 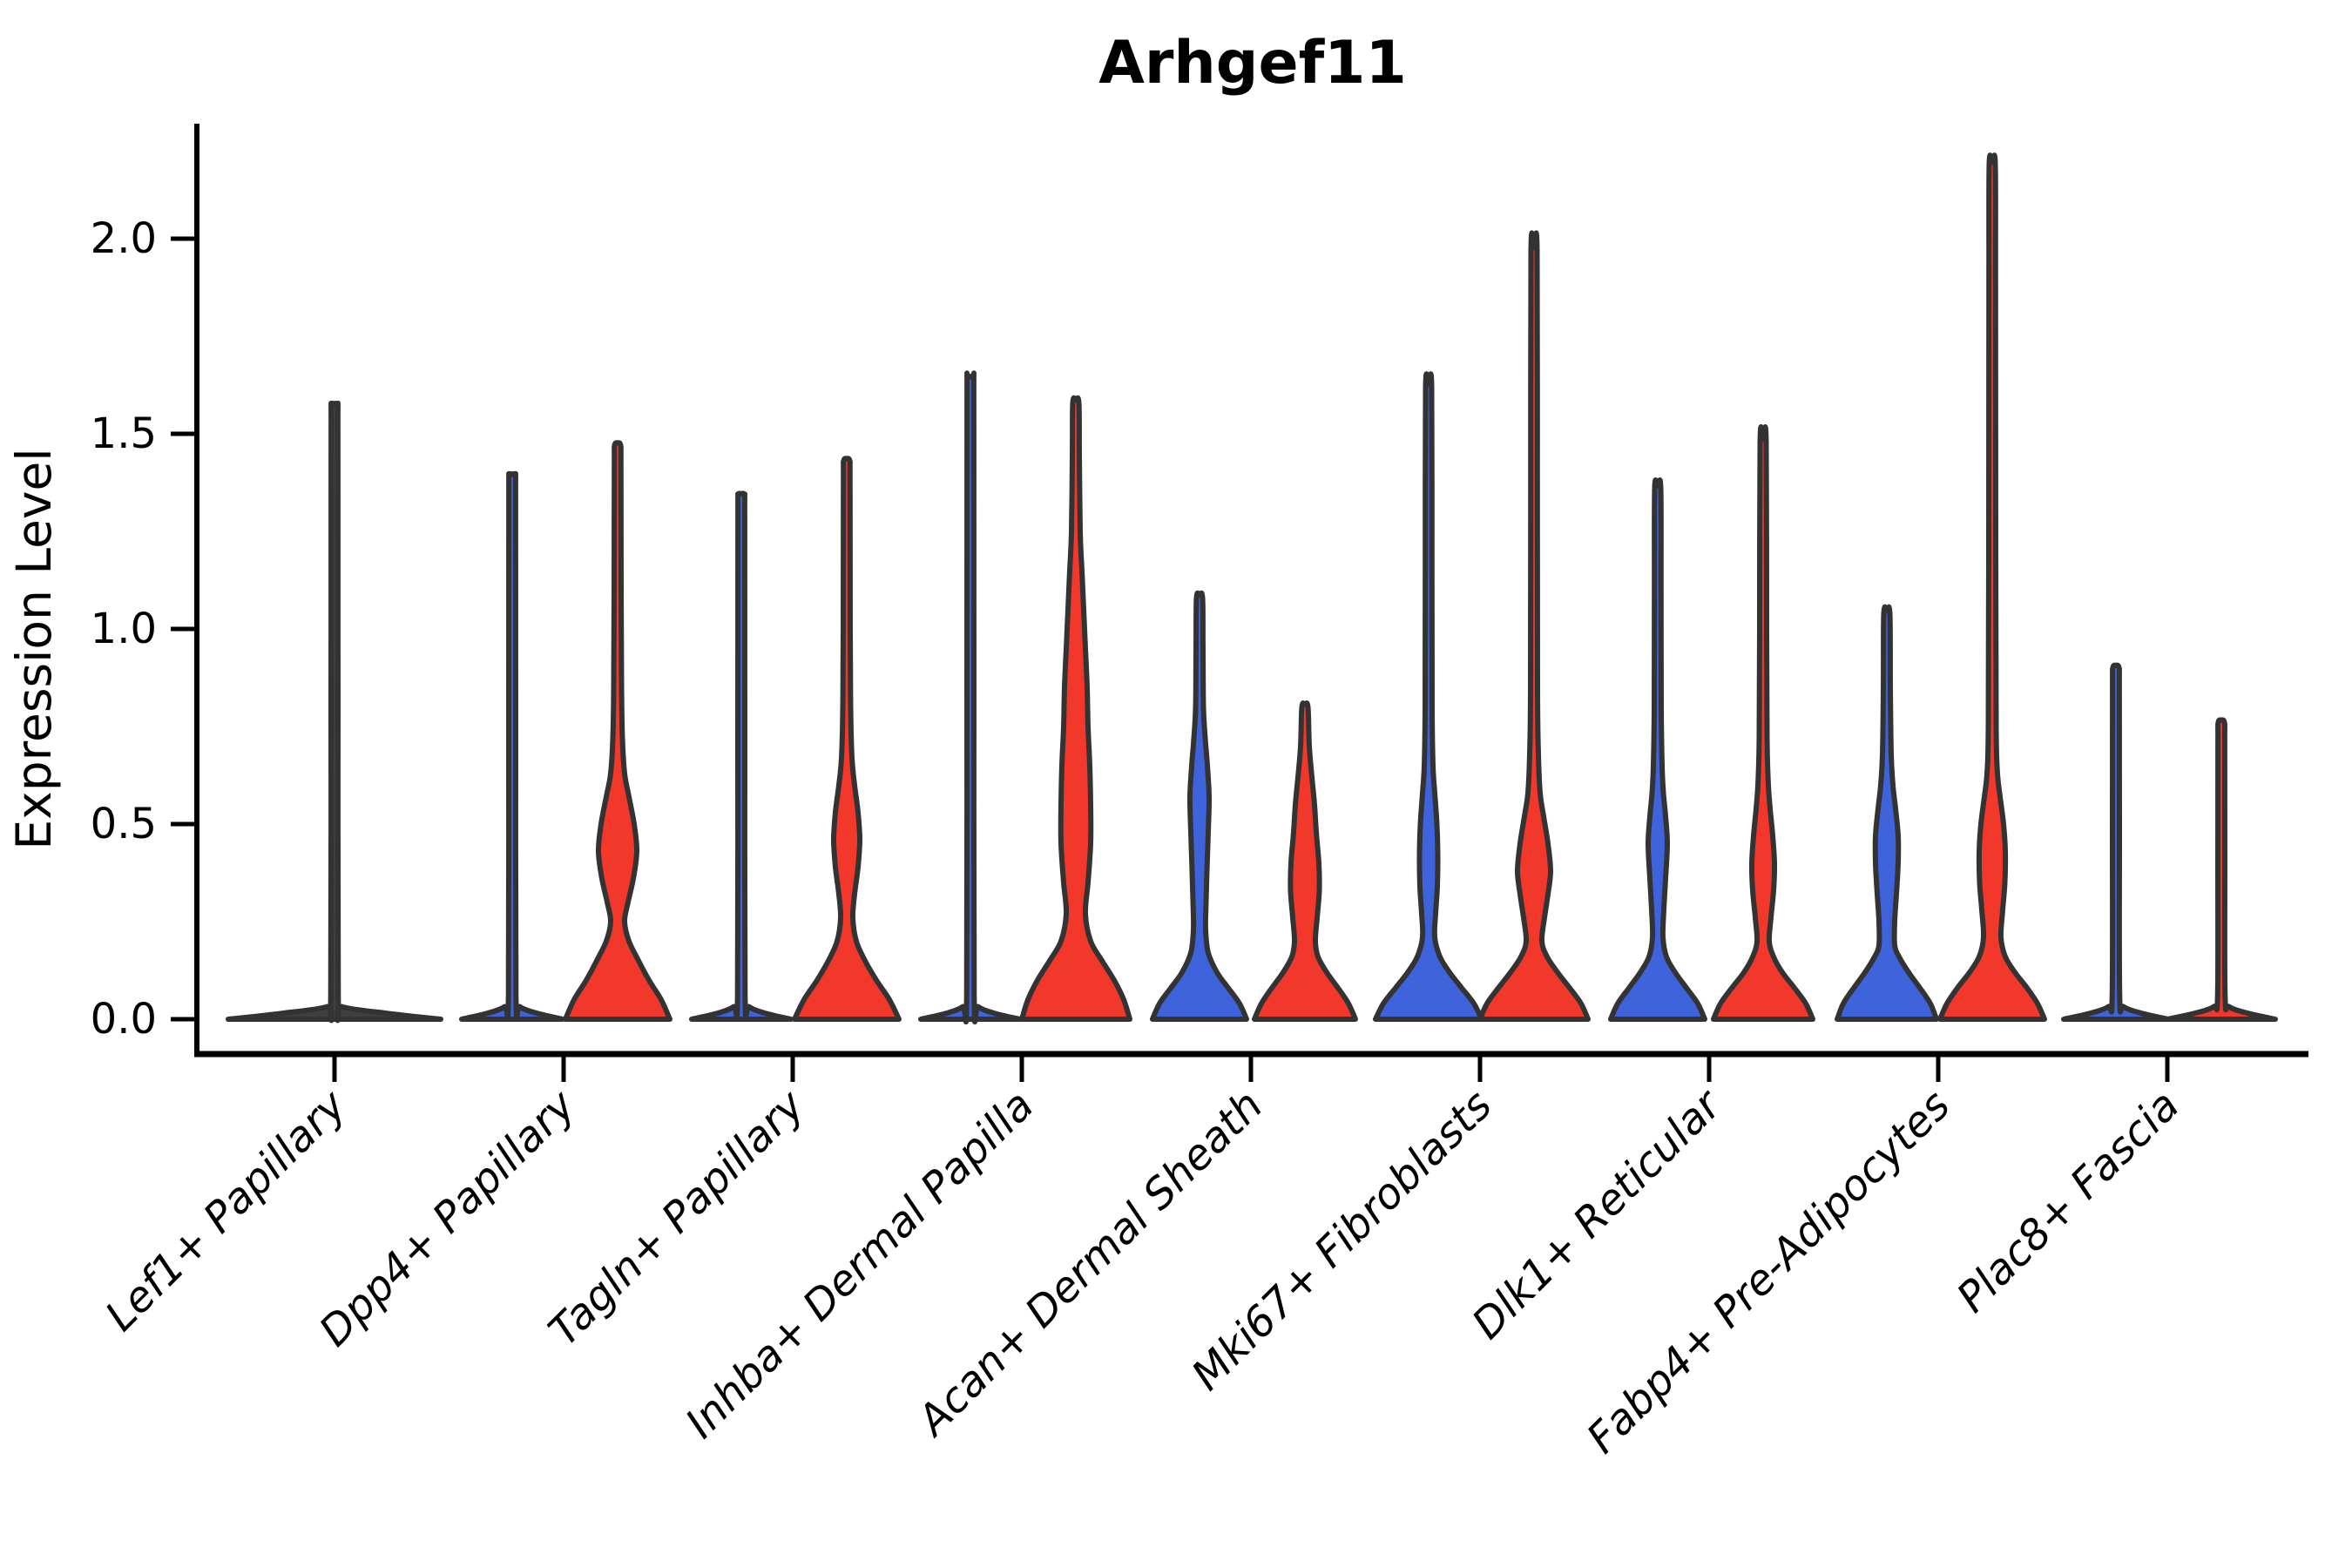 I want to click on violin-dpp4-papillary-blue, so click(x=512, y=746).